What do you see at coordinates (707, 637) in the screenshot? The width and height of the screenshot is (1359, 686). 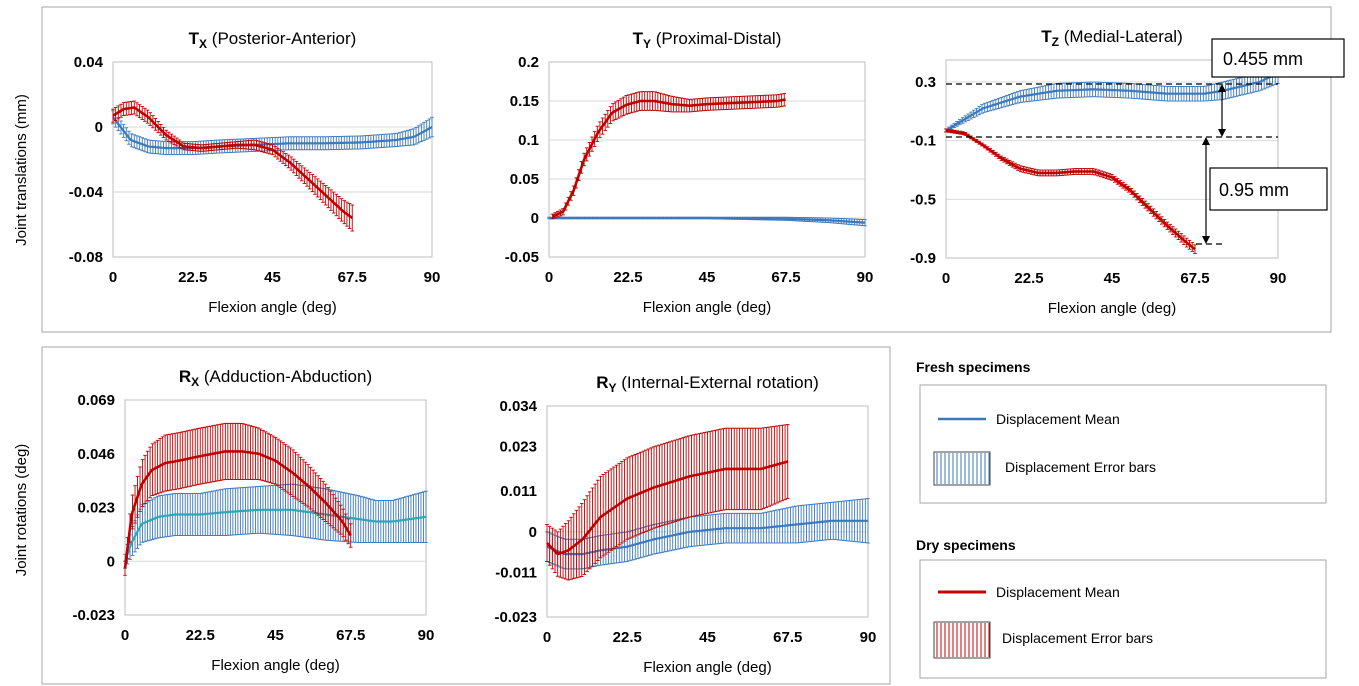 I see `ry-x-tick-label: 45` at bounding box center [707, 637].